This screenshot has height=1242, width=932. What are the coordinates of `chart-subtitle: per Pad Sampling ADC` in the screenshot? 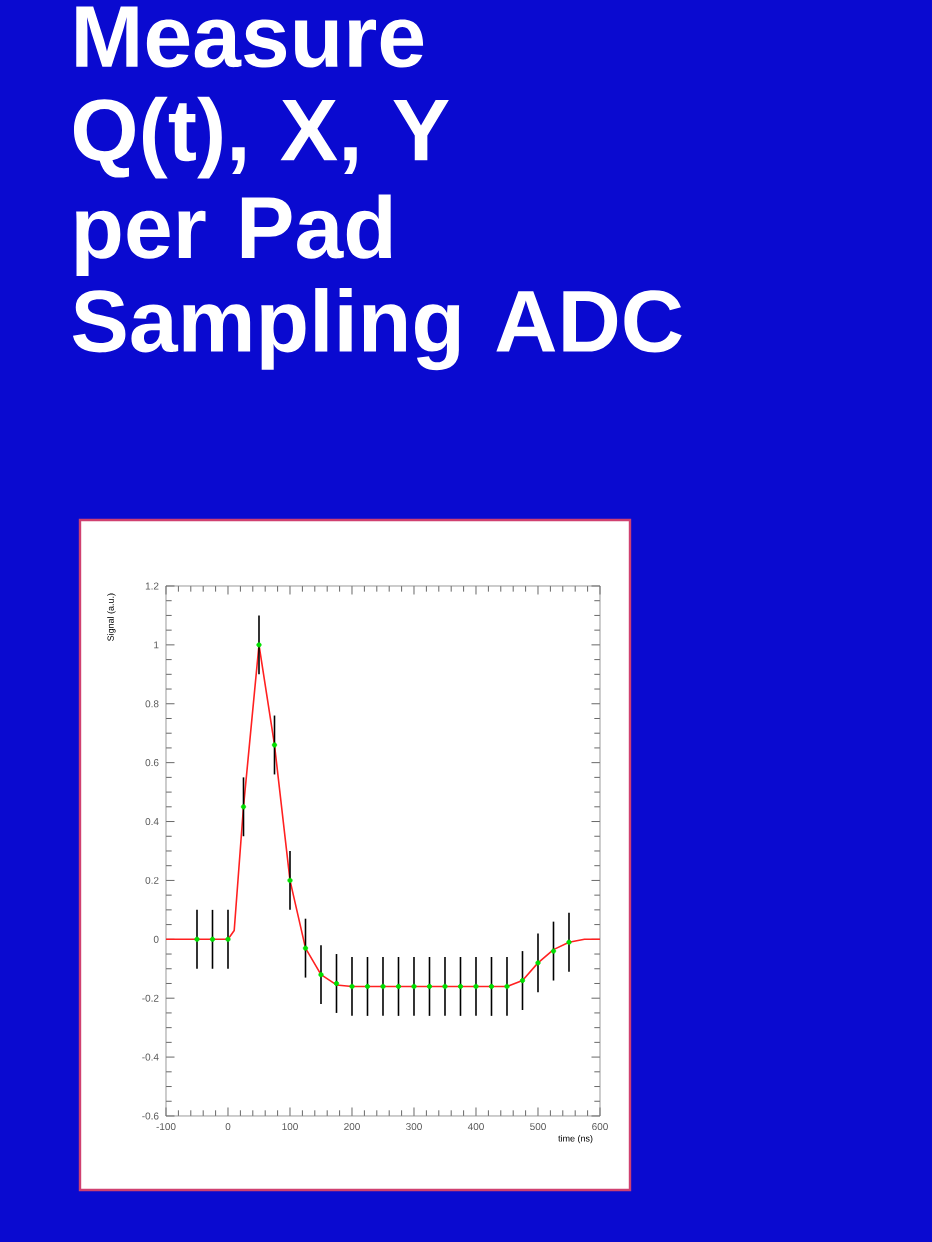 It's located at (377, 282).